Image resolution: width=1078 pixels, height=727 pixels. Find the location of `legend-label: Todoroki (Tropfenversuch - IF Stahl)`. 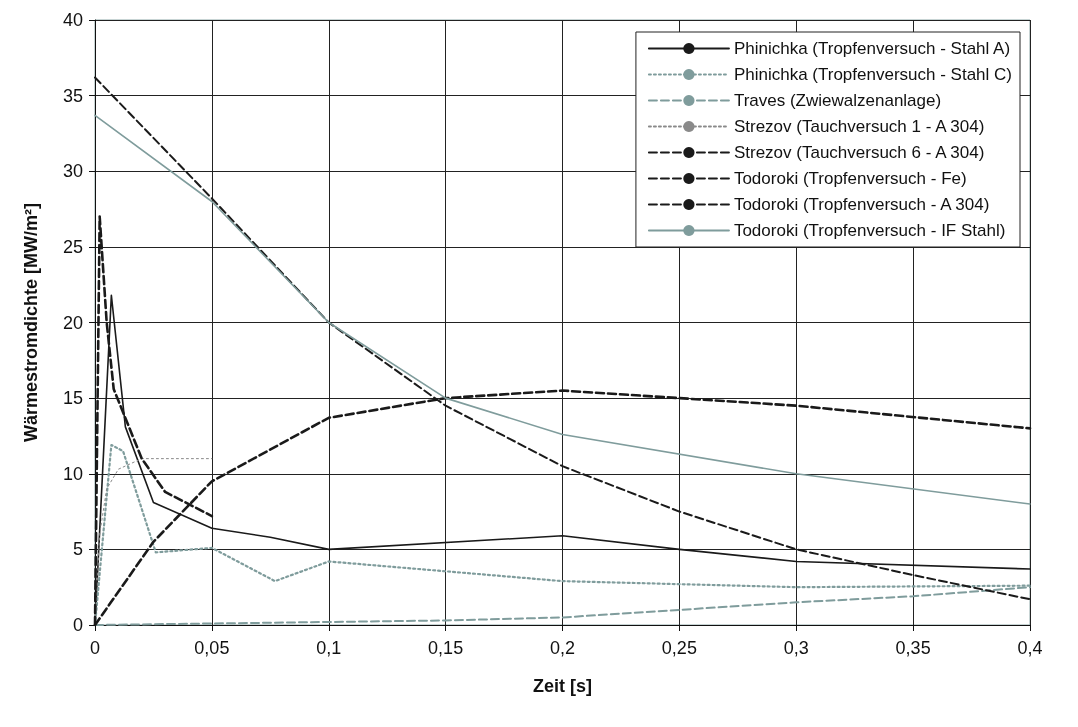

legend-label: Todoroki (Tropfenversuch - IF Stahl) is located at coordinates (869, 230).